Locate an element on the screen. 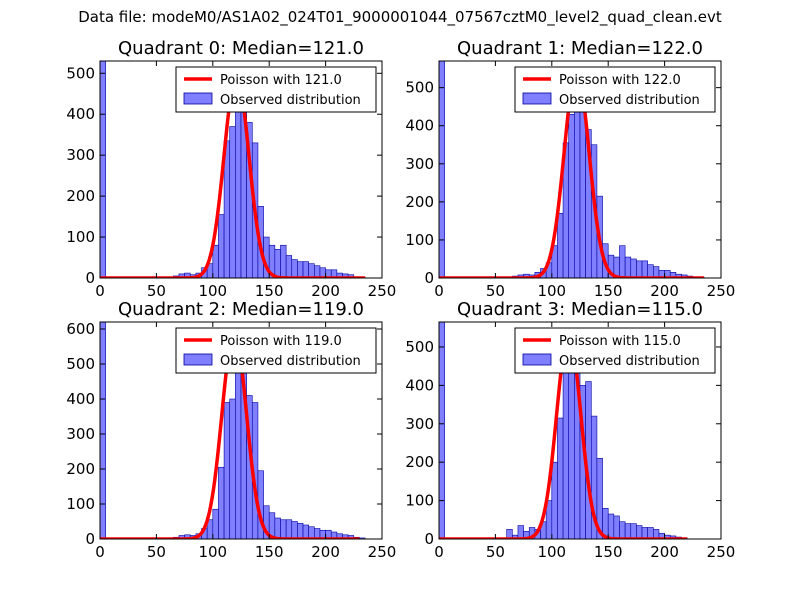 This screenshot has height=600, width=800. y-tick-label: 600 is located at coordinates (80, 329).